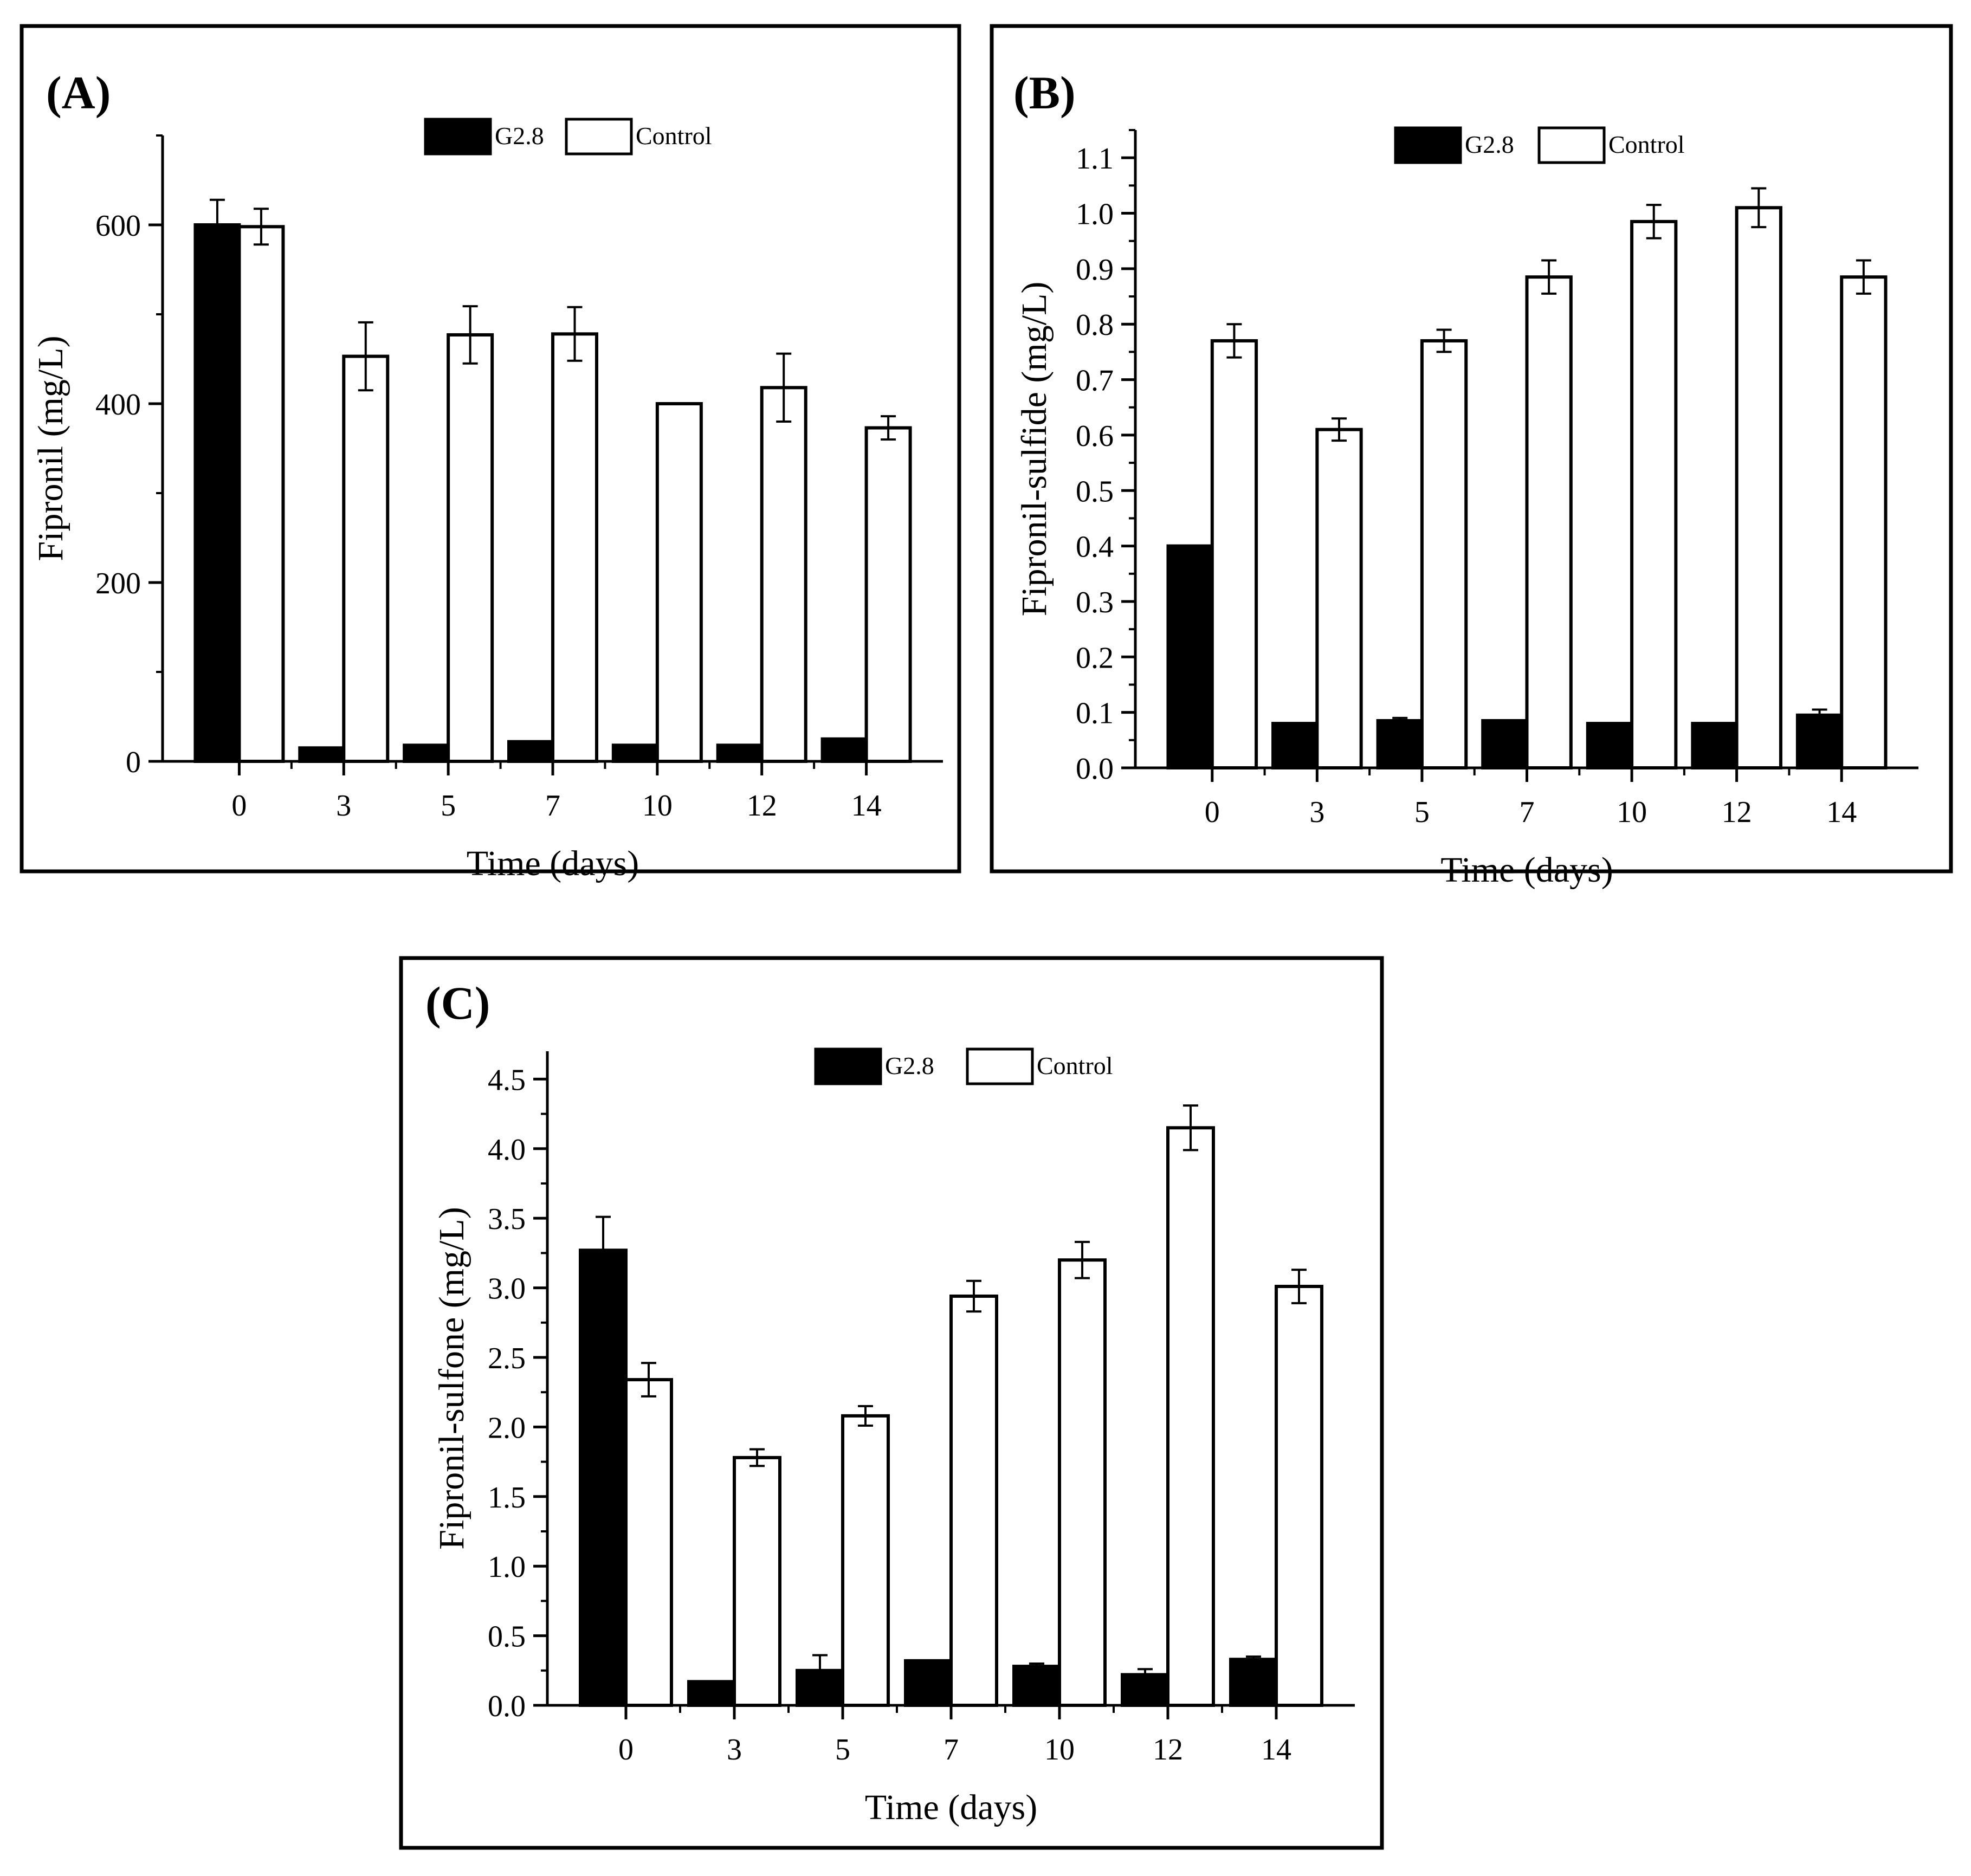  Describe the element at coordinates (1095, 436) in the screenshot. I see `y-tick-label: 0.6` at that location.